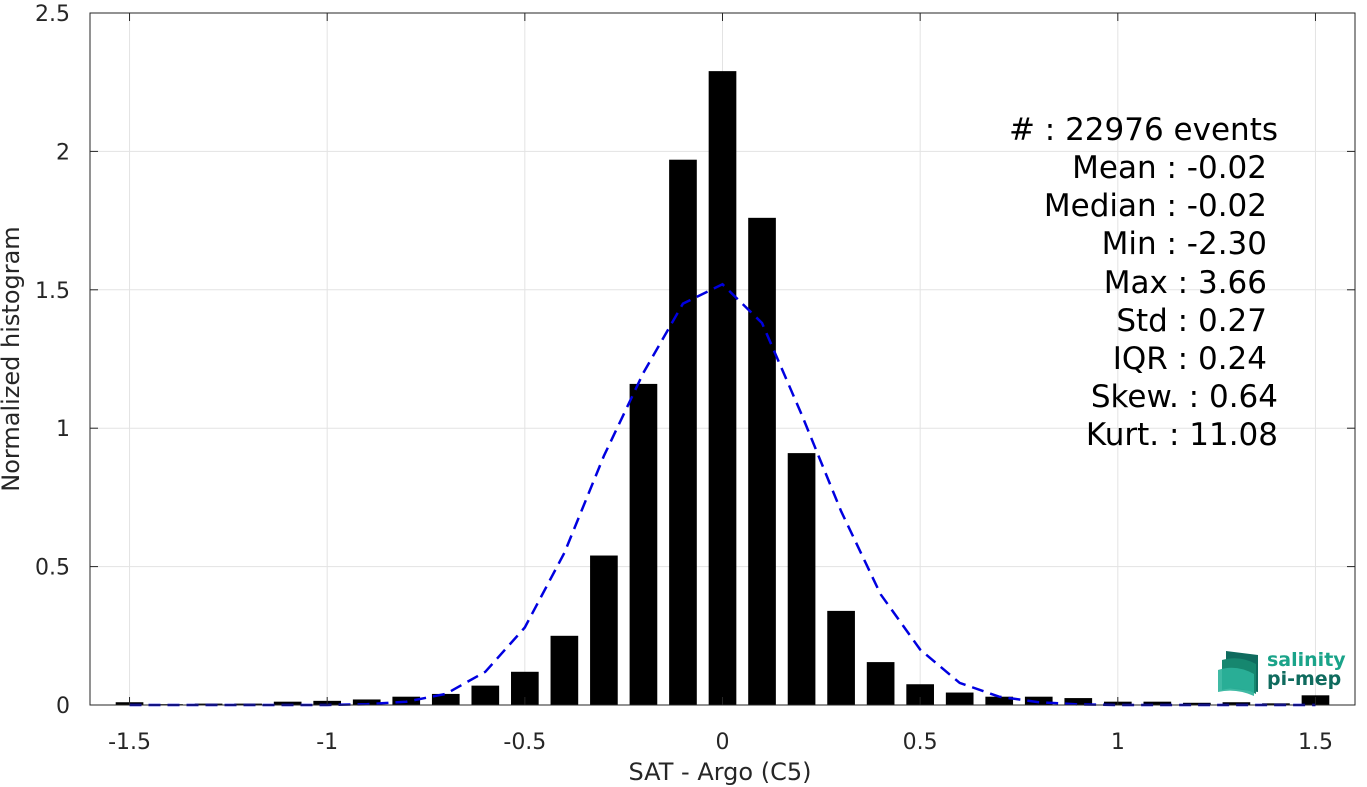 Image resolution: width=1367 pixels, height=787 pixels. What do you see at coordinates (12, 358) in the screenshot?
I see `y-axis-label: Normalized histogram` at bounding box center [12, 358].